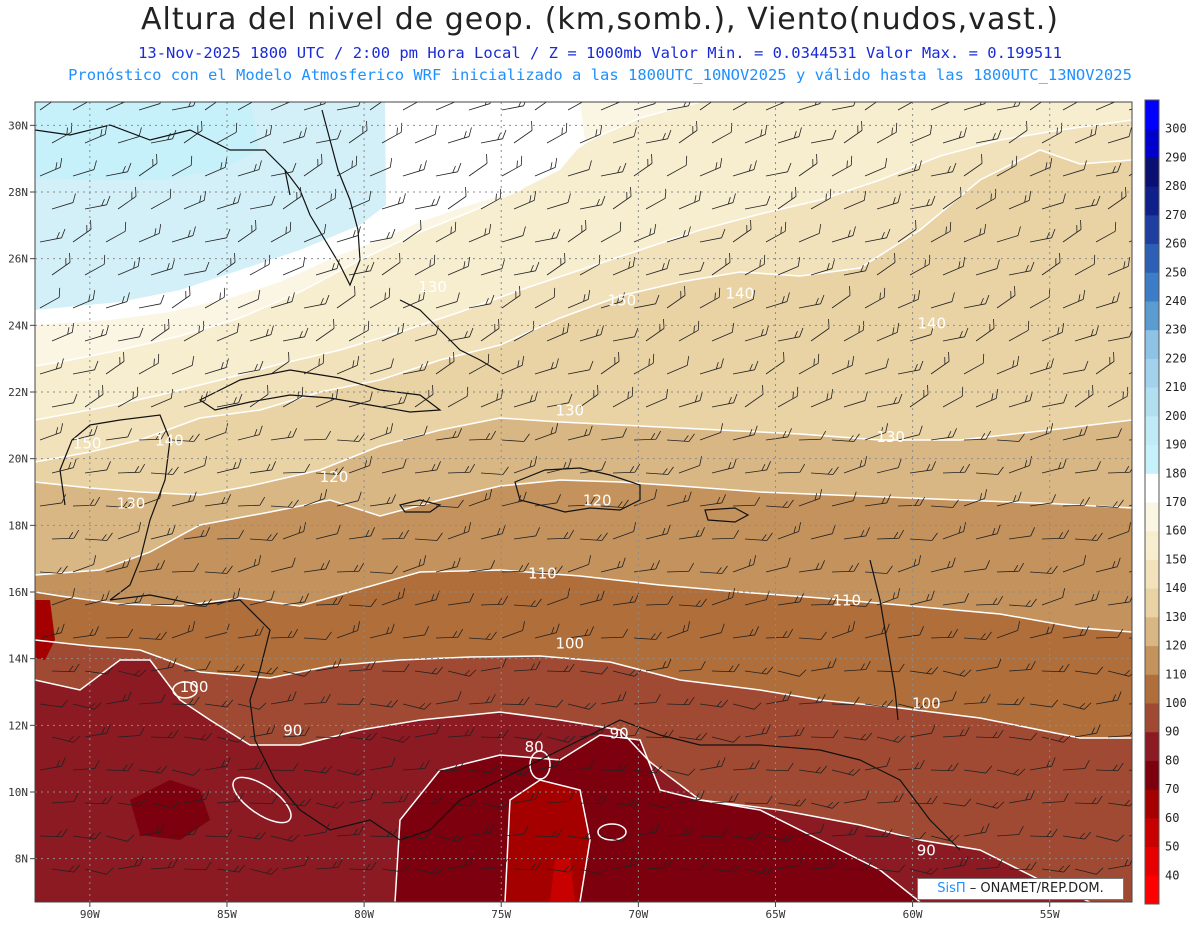  I want to click on colorbar-label: 170, so click(1176, 502).